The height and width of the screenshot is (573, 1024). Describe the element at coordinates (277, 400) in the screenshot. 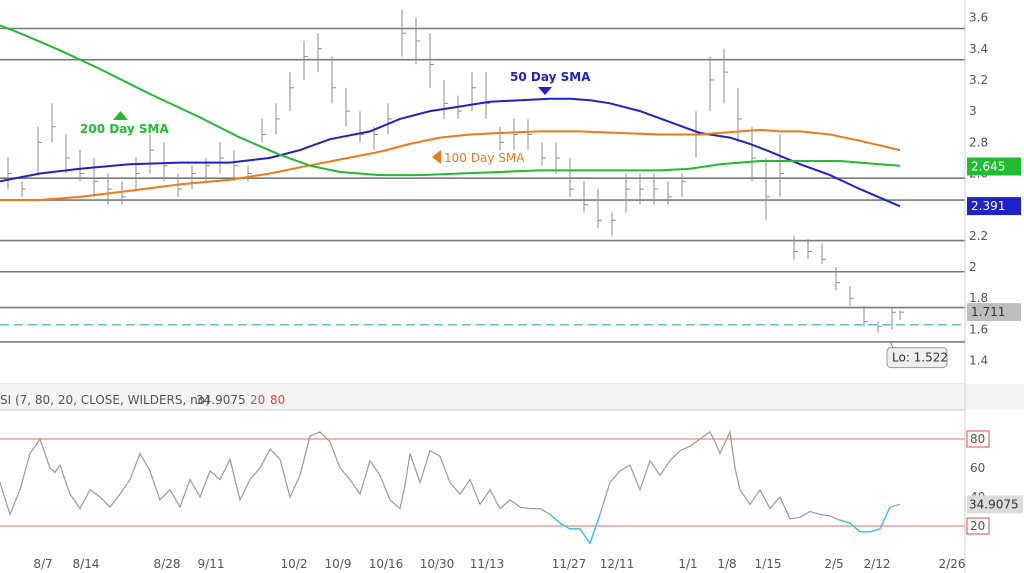

I see `rsi-header-band-b: 80` at that location.